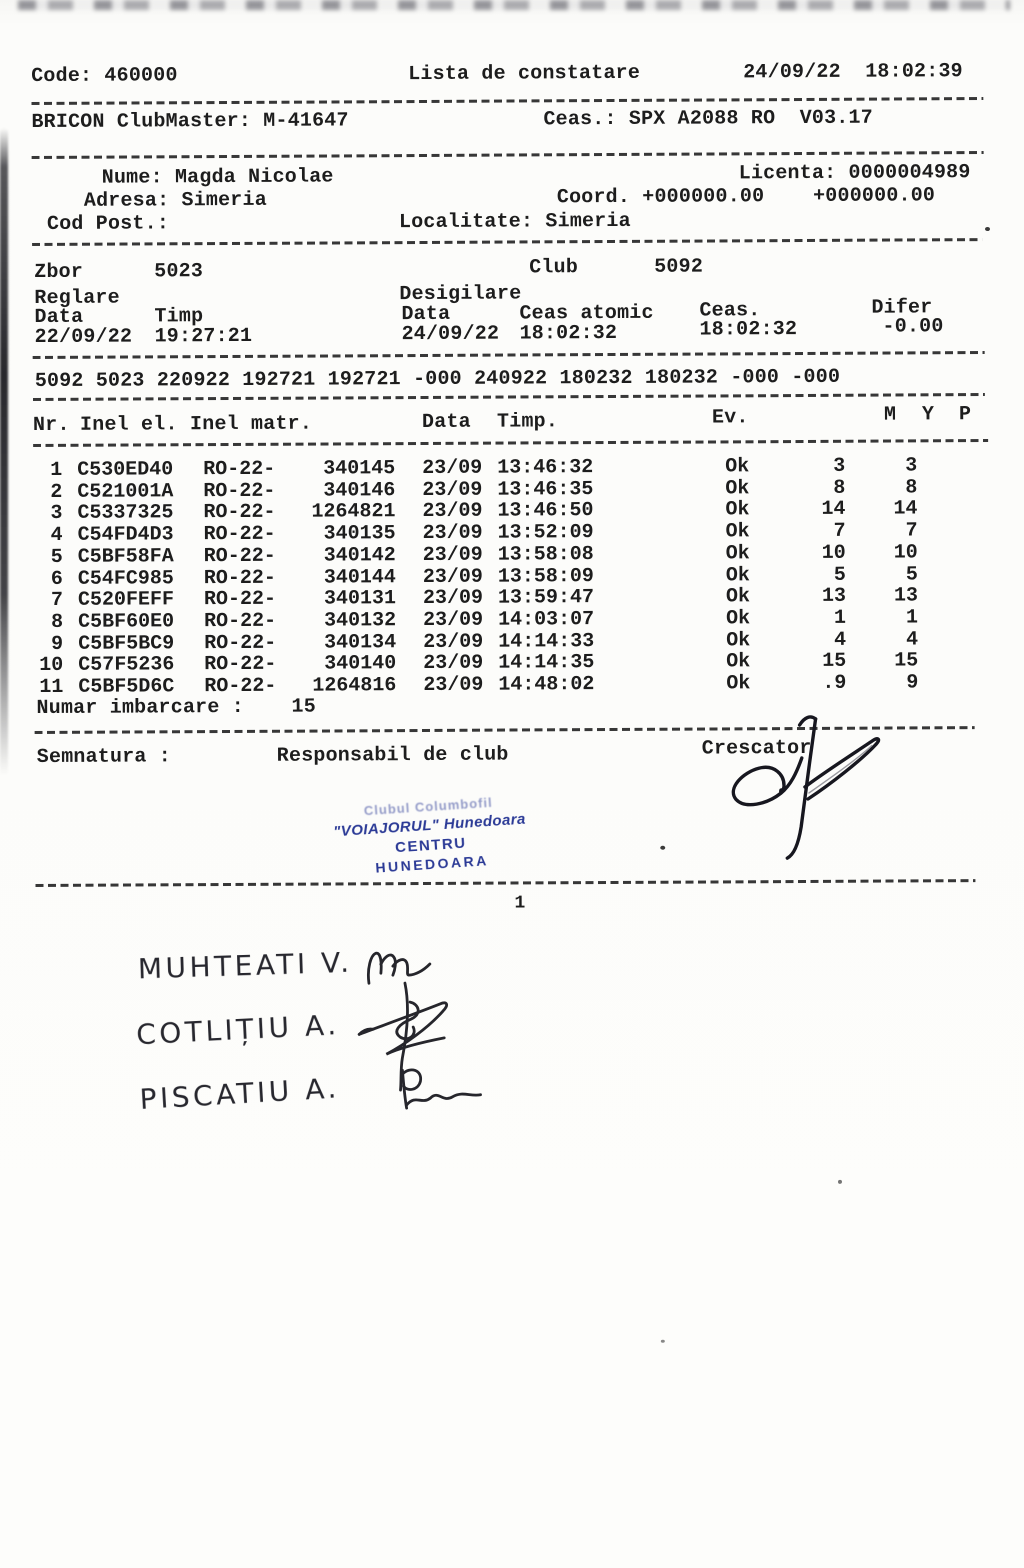 This screenshot has width=1024, height=1568. I want to click on row-nr: 10, so click(51, 666).